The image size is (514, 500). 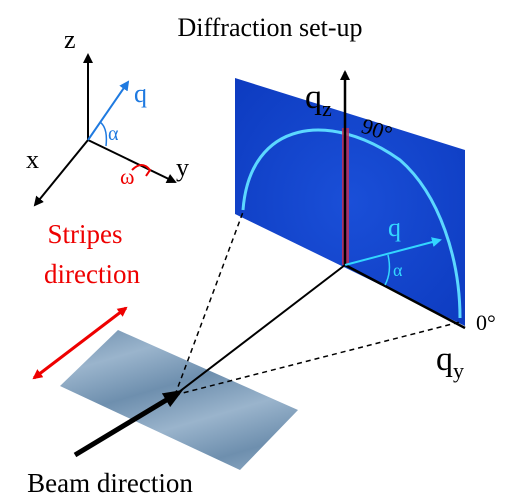 What do you see at coordinates (327, 108) in the screenshot?
I see `qz-sub: z` at bounding box center [327, 108].